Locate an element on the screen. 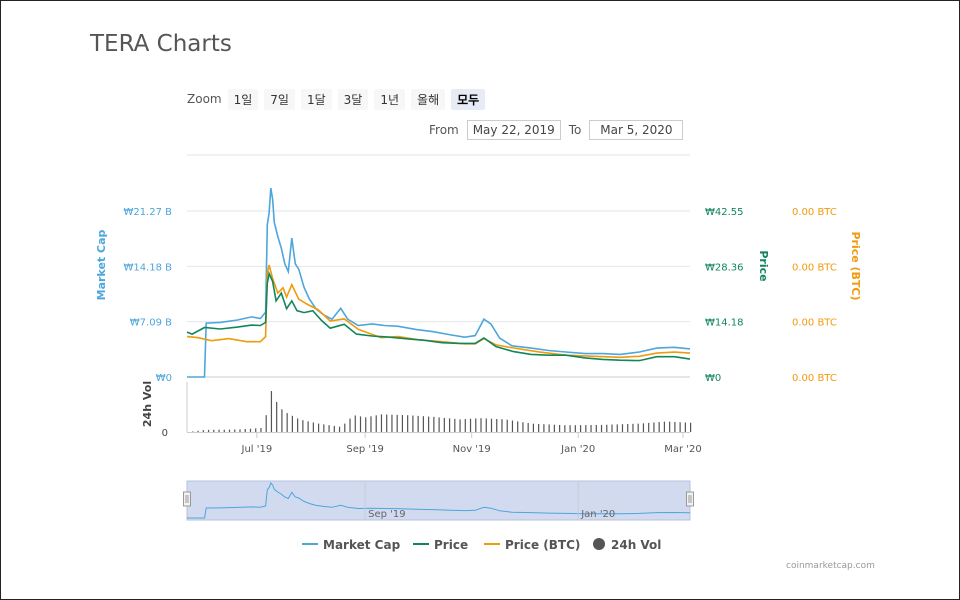  navigator: Sep '19 Jan '20 is located at coordinates (438, 500).